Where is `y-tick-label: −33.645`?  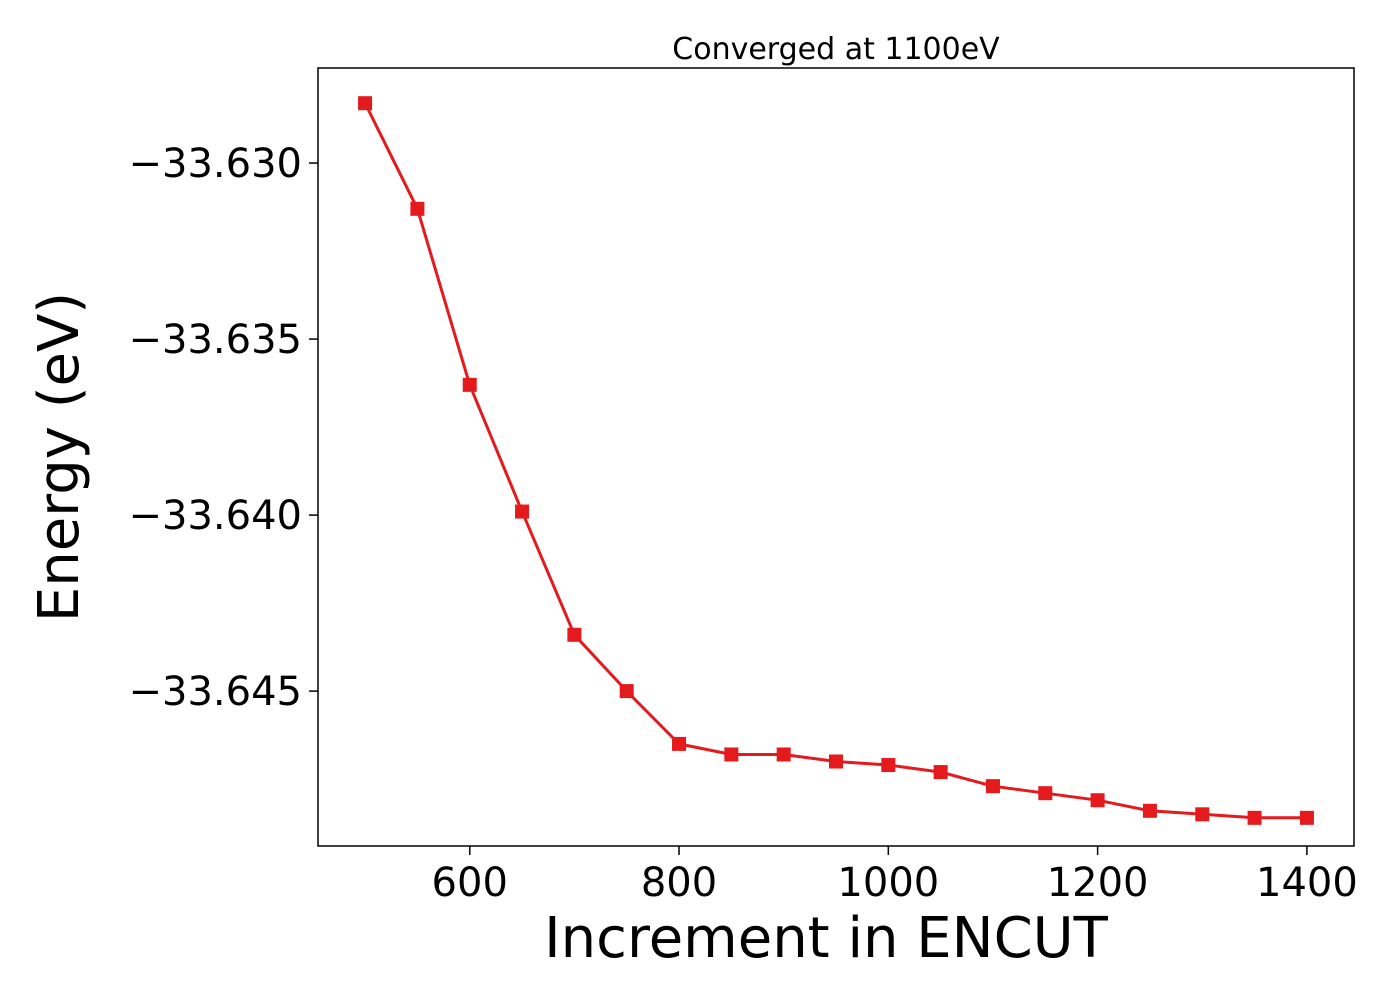
y-tick-label: −33.645 is located at coordinates (215, 692).